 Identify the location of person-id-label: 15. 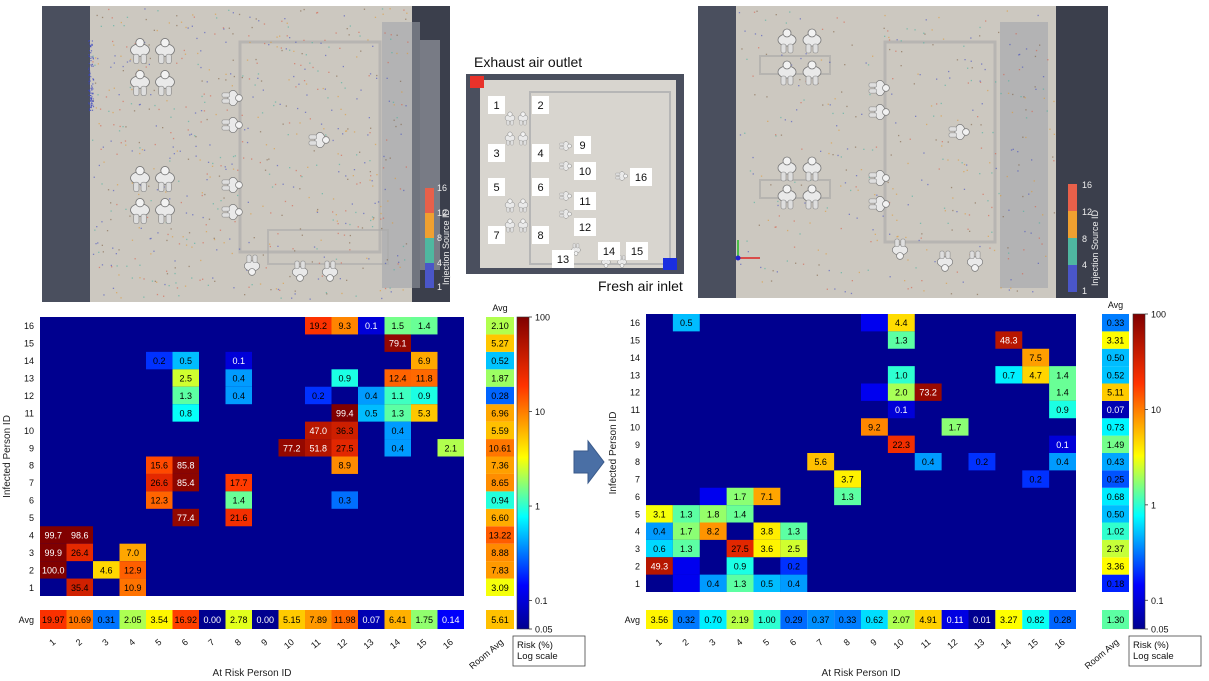
(637, 252).